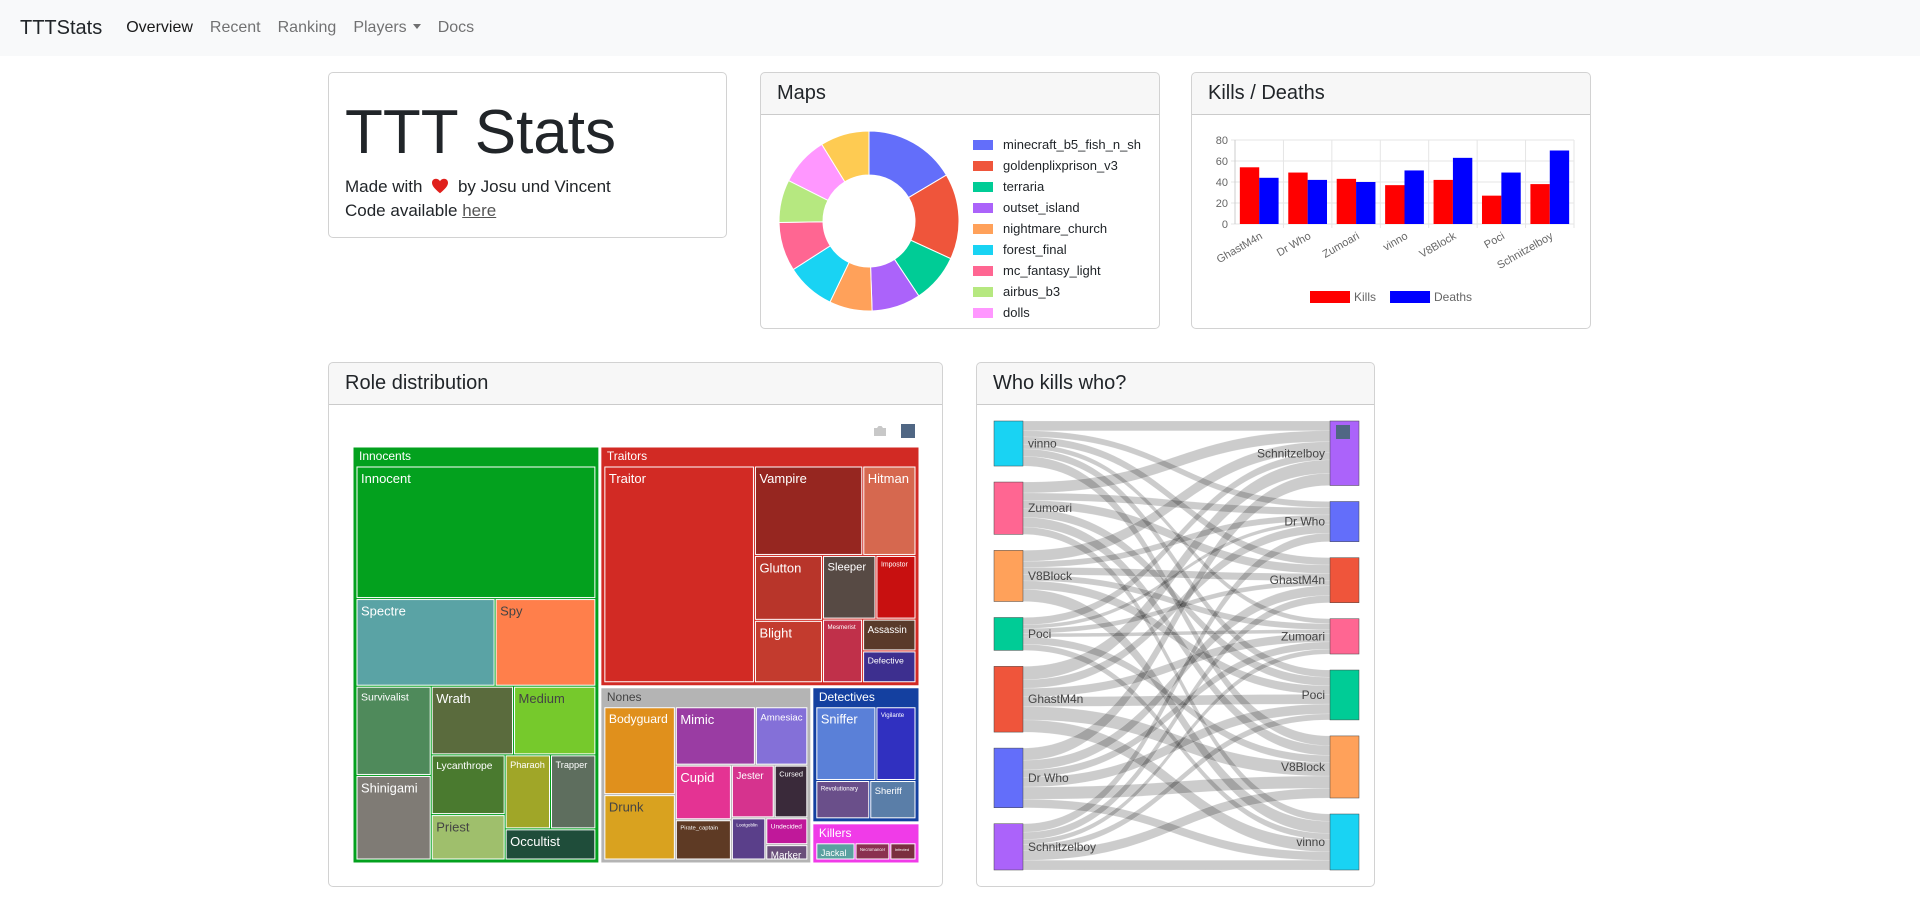  I want to click on role-label: Cupid, so click(697, 777).